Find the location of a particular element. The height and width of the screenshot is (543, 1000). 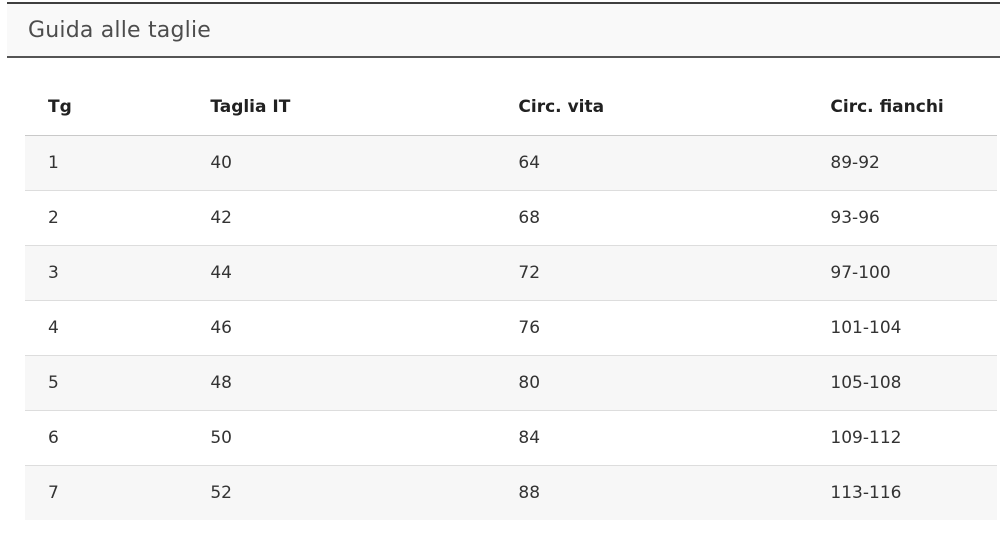

table-row: 4 46 76 101-104 is located at coordinates (511, 328).